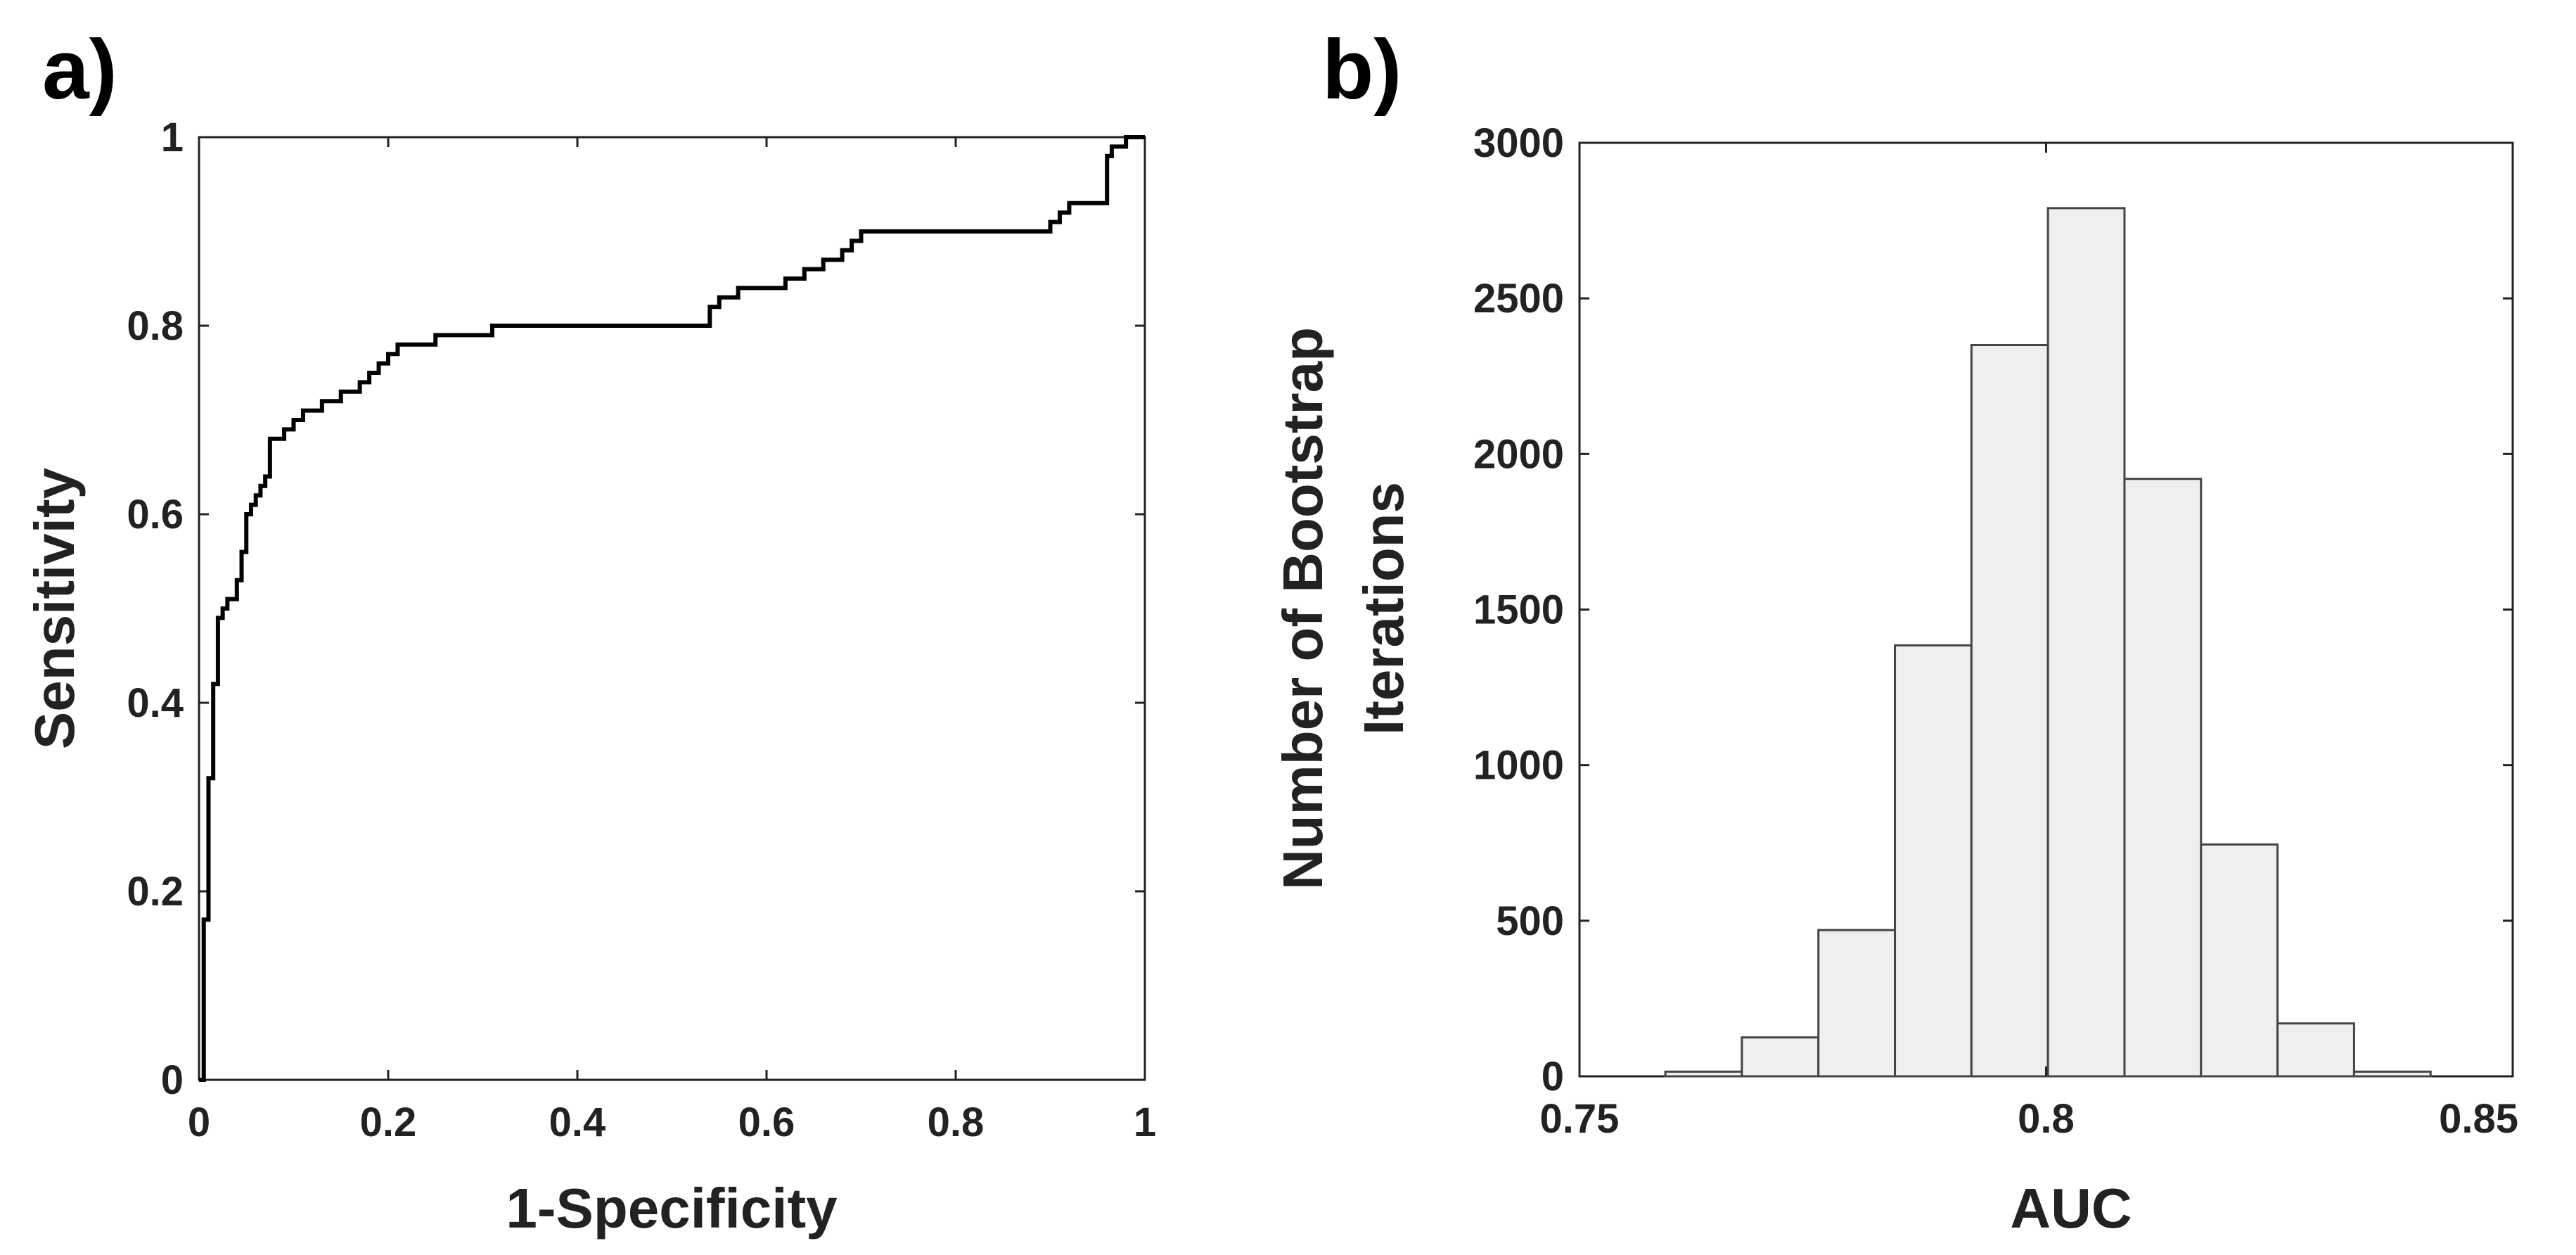 This screenshot has height=1255, width=2576. I want to click on panel-b-label: b), so click(1362, 70).